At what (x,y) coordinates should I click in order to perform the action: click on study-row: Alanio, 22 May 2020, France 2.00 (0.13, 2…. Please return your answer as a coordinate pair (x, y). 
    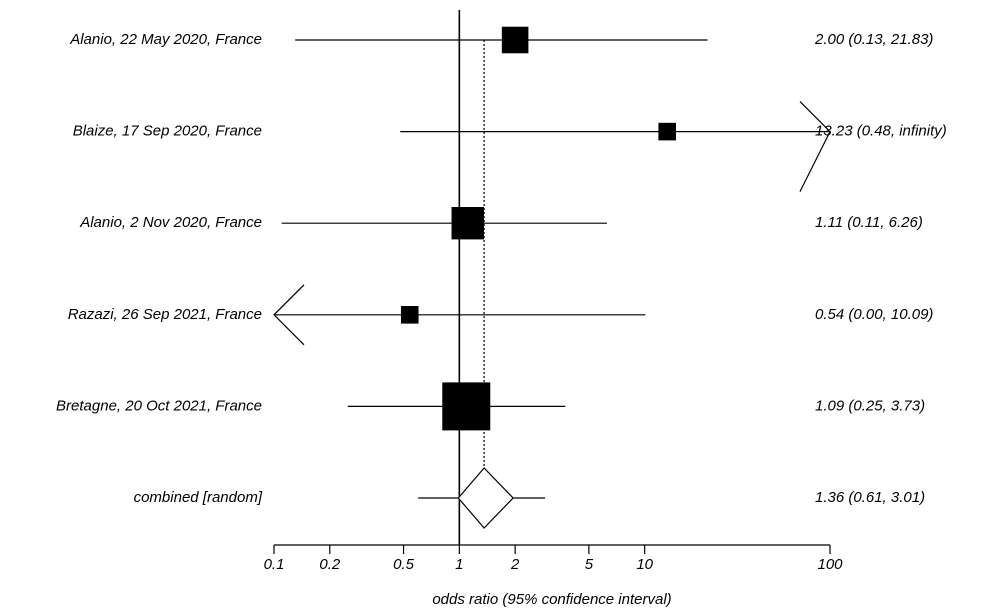
    Looking at the image, I should click on (501, 40).